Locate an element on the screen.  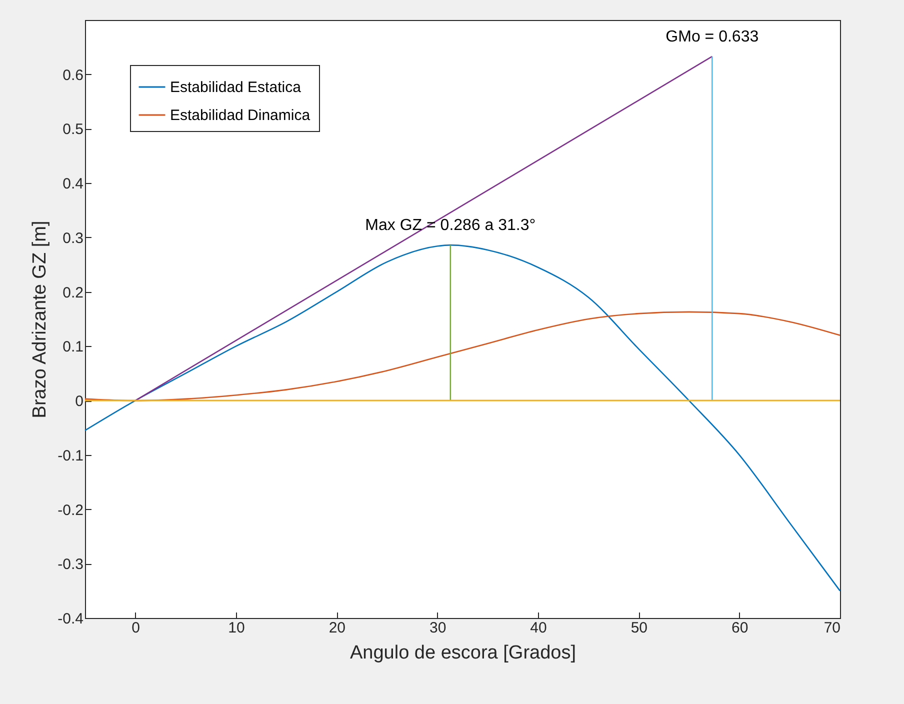
y-tick-label: 0.2 is located at coordinates (73, 293).